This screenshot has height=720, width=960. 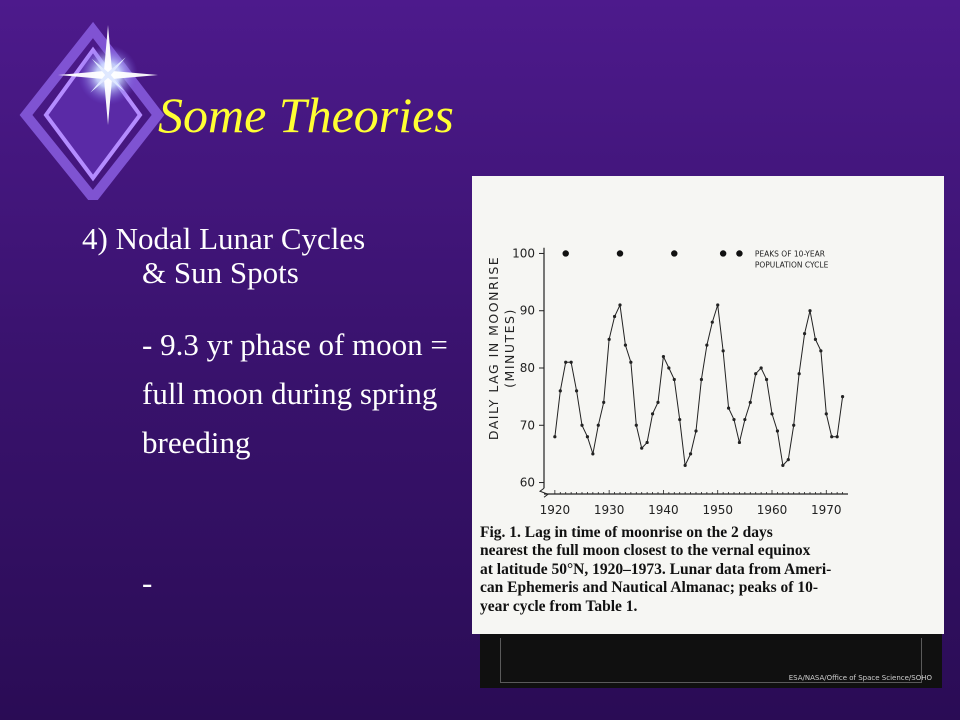 I want to click on axis-break-mark, so click(x=544, y=492).